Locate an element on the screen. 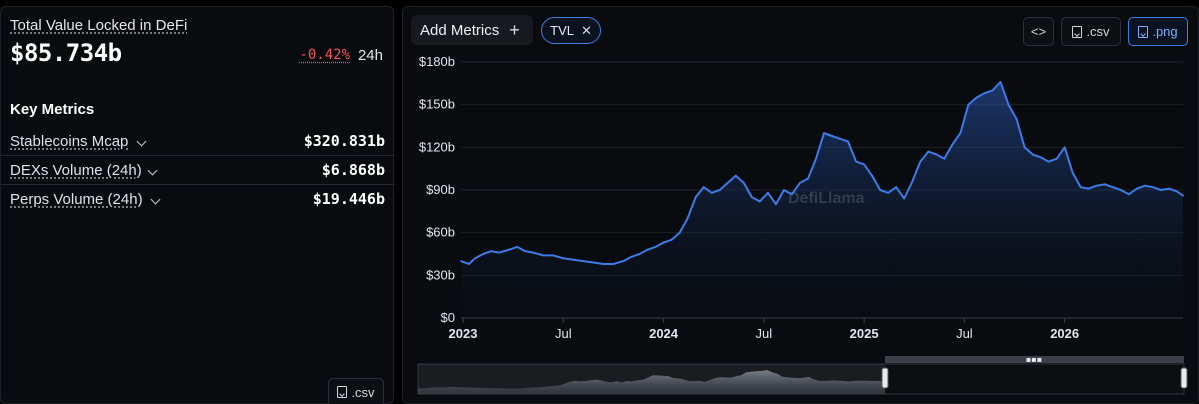 The width and height of the screenshot is (1199, 404). range-navigator: ▪▪▪ is located at coordinates (802, 375).